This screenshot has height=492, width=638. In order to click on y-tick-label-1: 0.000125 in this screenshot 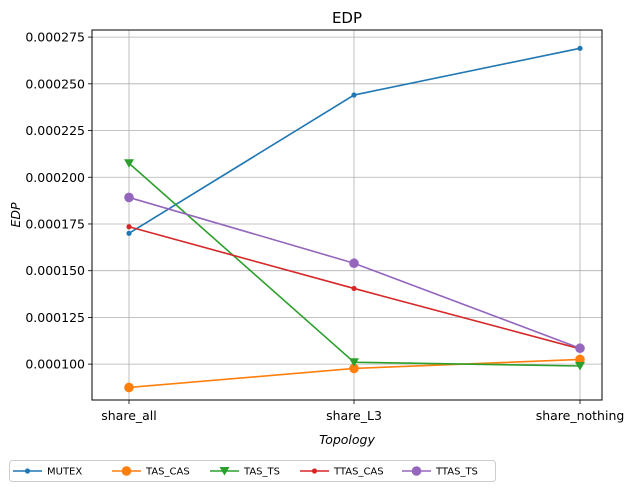, I will do `click(55, 317)`.